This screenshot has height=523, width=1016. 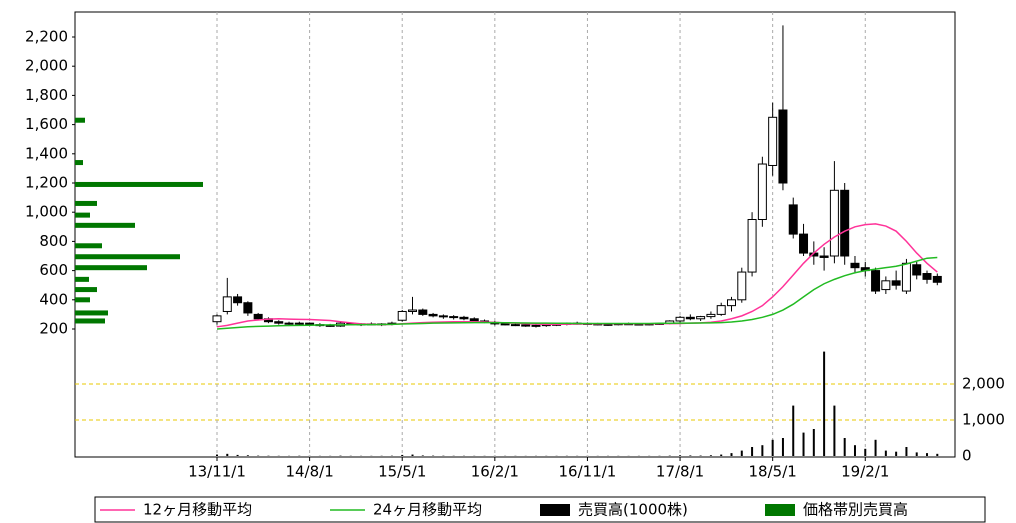 What do you see at coordinates (217, 472) in the screenshot?
I see `x-tick-label: 13/11/1` at bounding box center [217, 472].